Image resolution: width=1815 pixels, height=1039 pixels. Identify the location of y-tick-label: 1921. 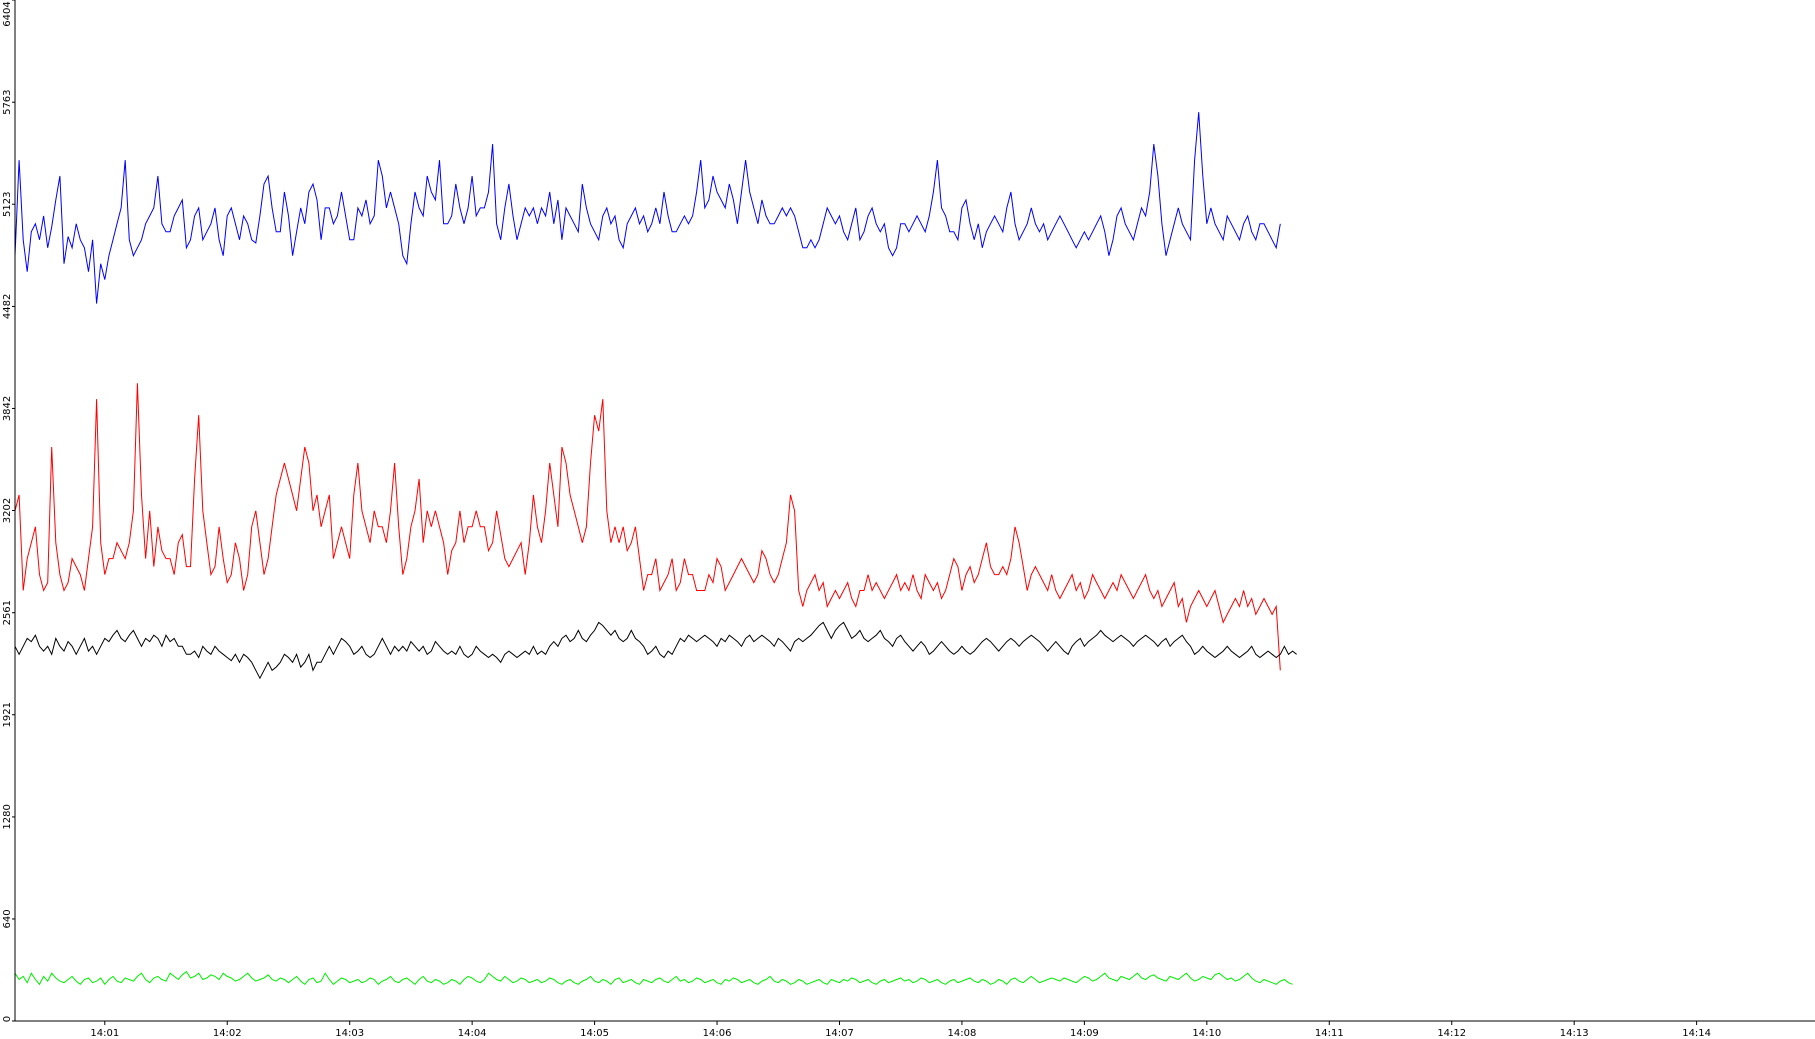
(7, 714).